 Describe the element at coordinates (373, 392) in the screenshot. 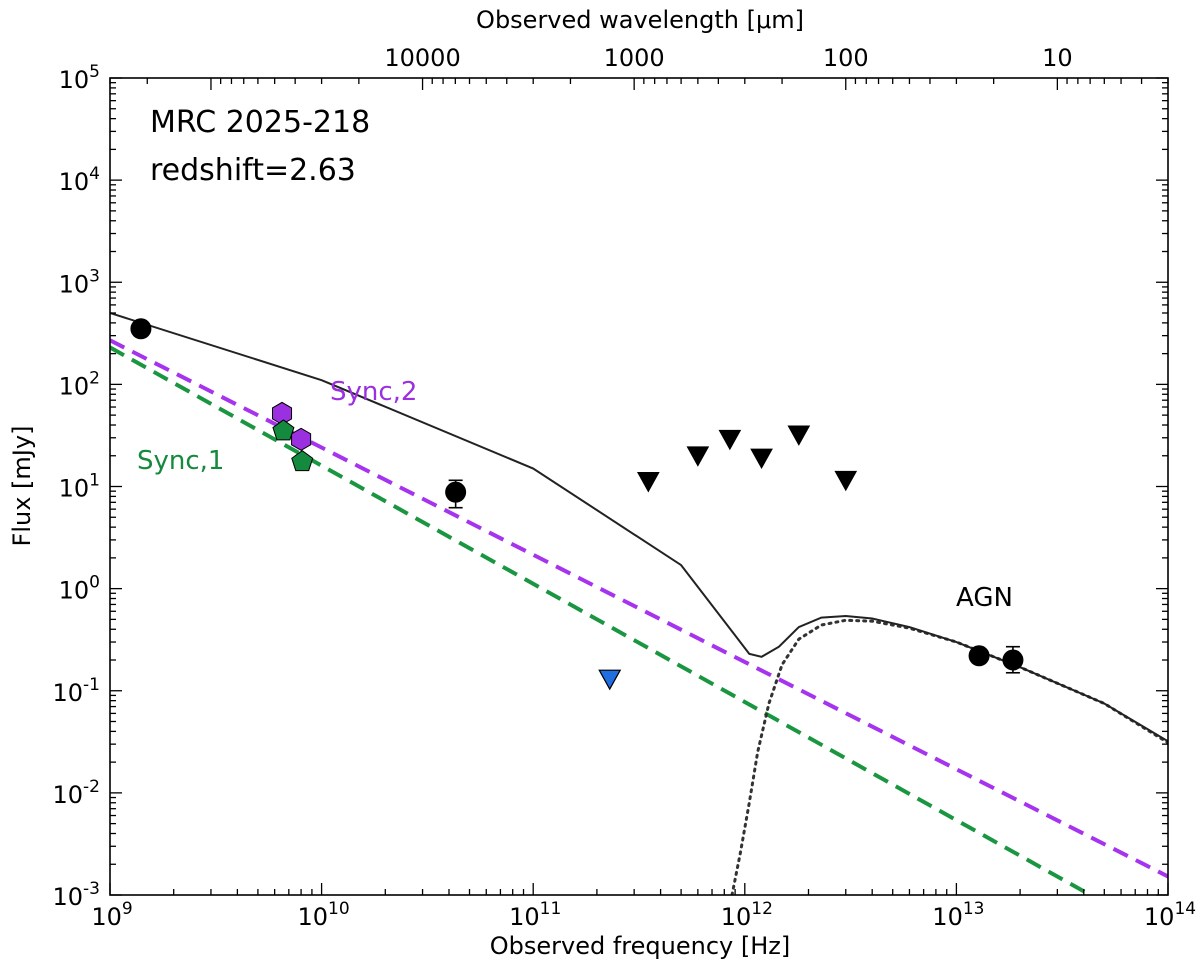

I see `sync2-label: Sync,2` at that location.